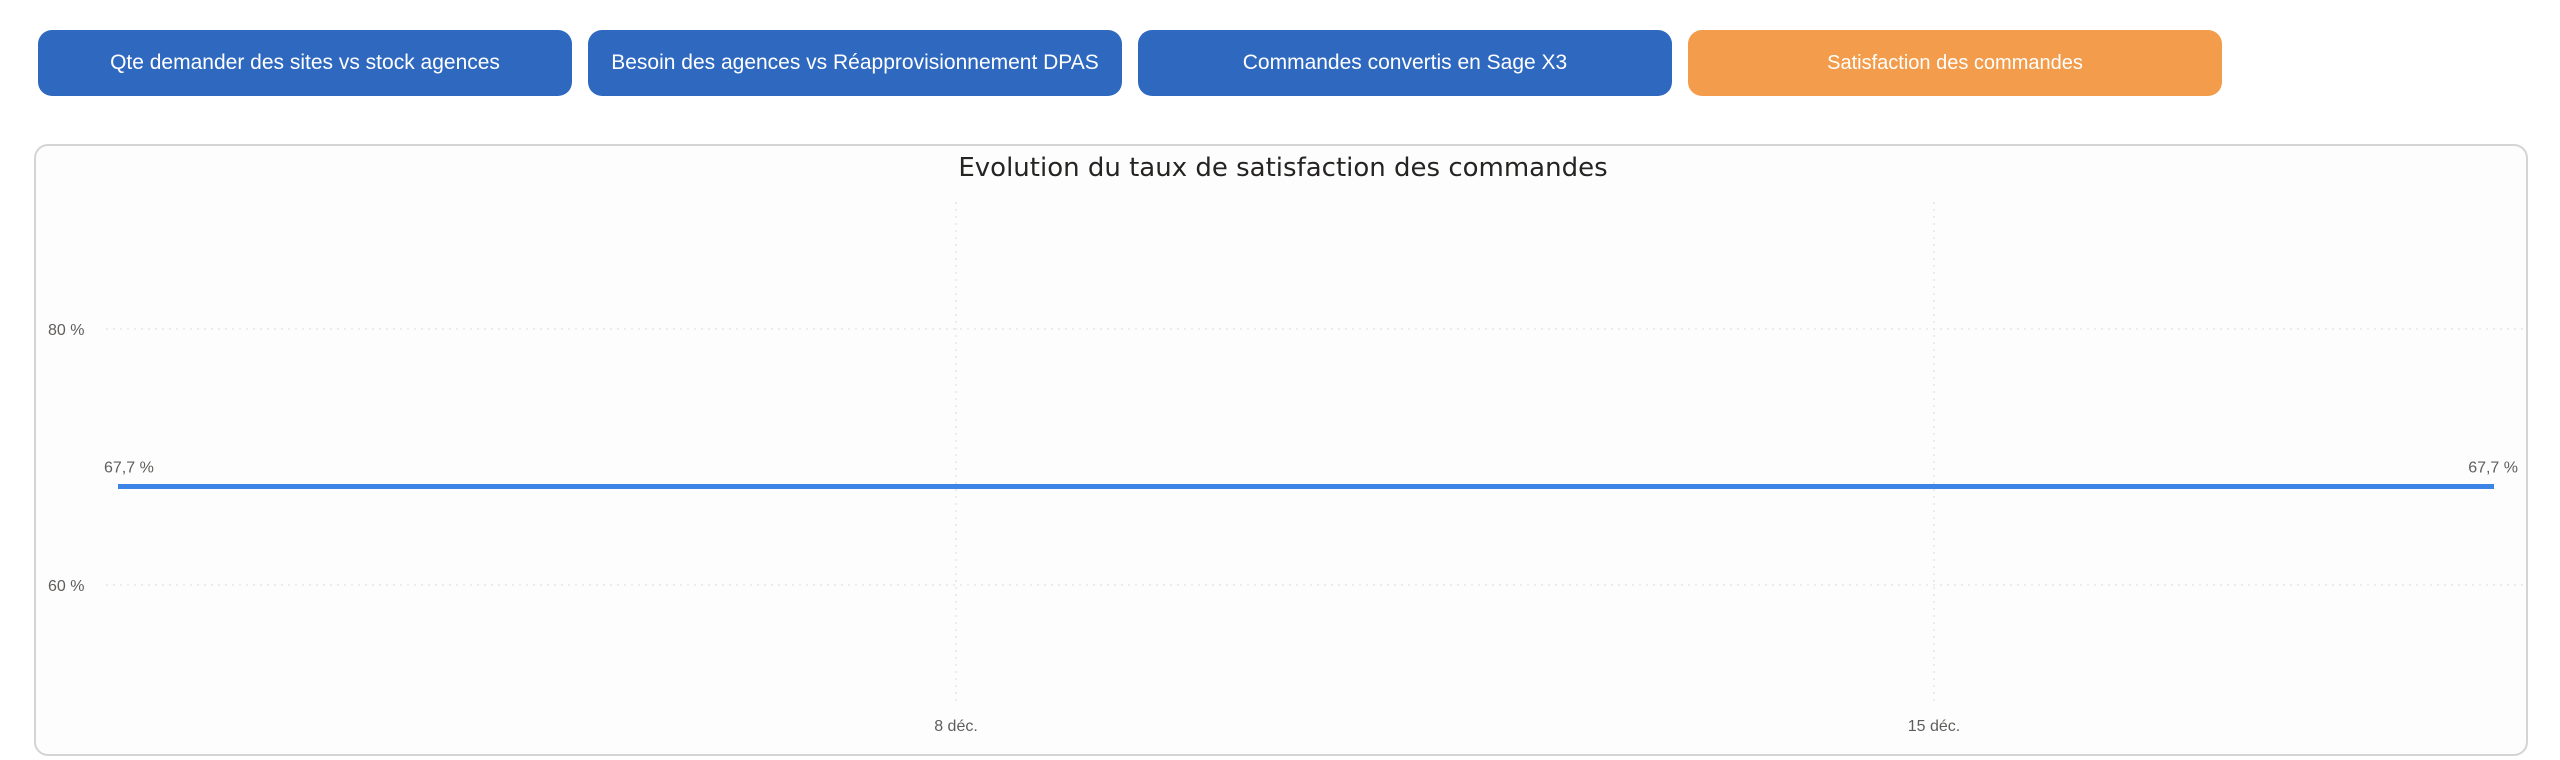  Describe the element at coordinates (305, 63) in the screenshot. I see `nav-button-qte-vs-stock: Qte demander des sites vs stock agences` at that location.